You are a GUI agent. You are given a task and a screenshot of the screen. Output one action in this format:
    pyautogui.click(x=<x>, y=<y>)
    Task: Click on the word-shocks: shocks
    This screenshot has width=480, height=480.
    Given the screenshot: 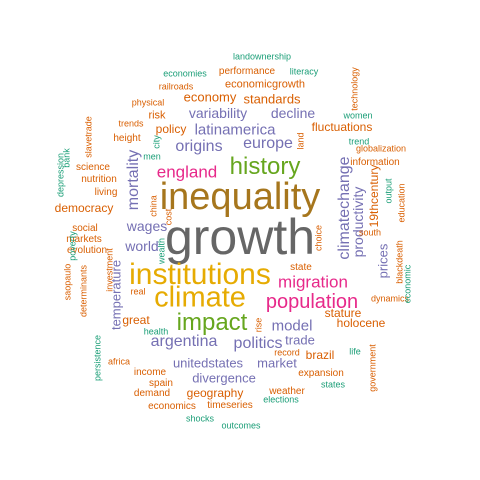 What is the action you would take?
    pyautogui.click(x=200, y=418)
    